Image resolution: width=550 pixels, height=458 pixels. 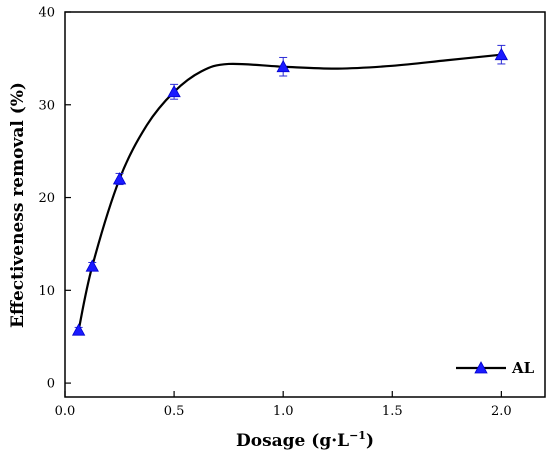 I want to click on legend-label: AL, so click(x=523, y=368).